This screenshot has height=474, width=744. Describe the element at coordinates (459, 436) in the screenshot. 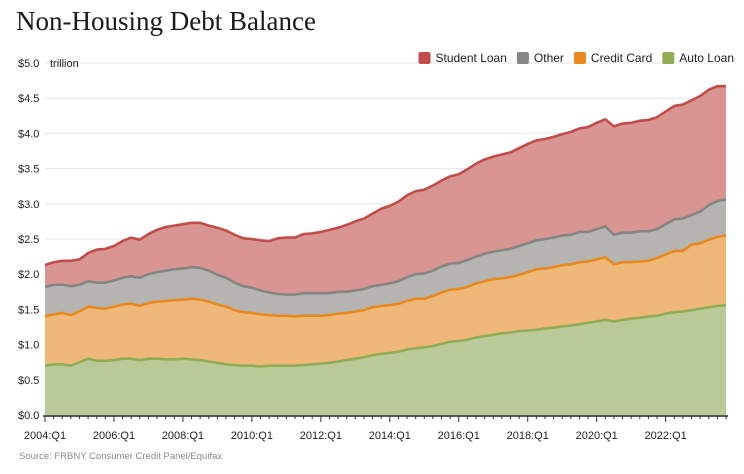

I see `x-tick-label: 2016:Q1` at that location.